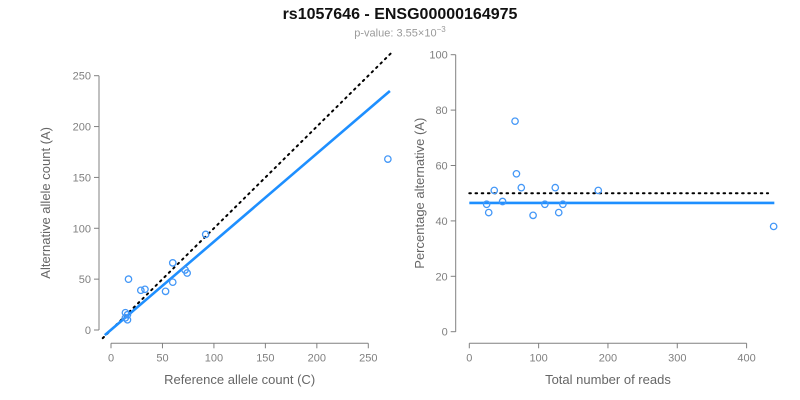 The image size is (800, 400). What do you see at coordinates (82, 128) in the screenshot?
I see `y-tick-label: 200` at bounding box center [82, 128].